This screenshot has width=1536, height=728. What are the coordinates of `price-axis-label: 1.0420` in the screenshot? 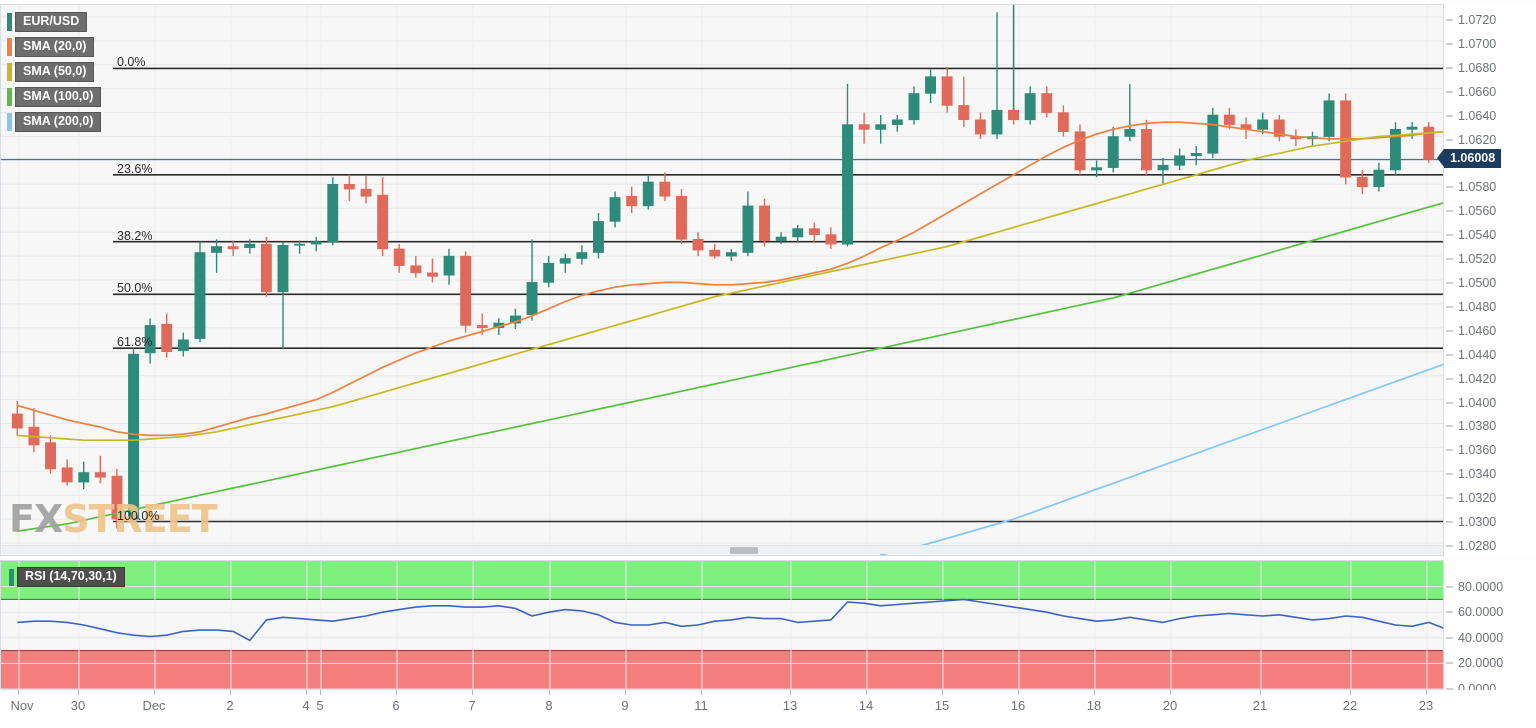 It's located at (1477, 378).